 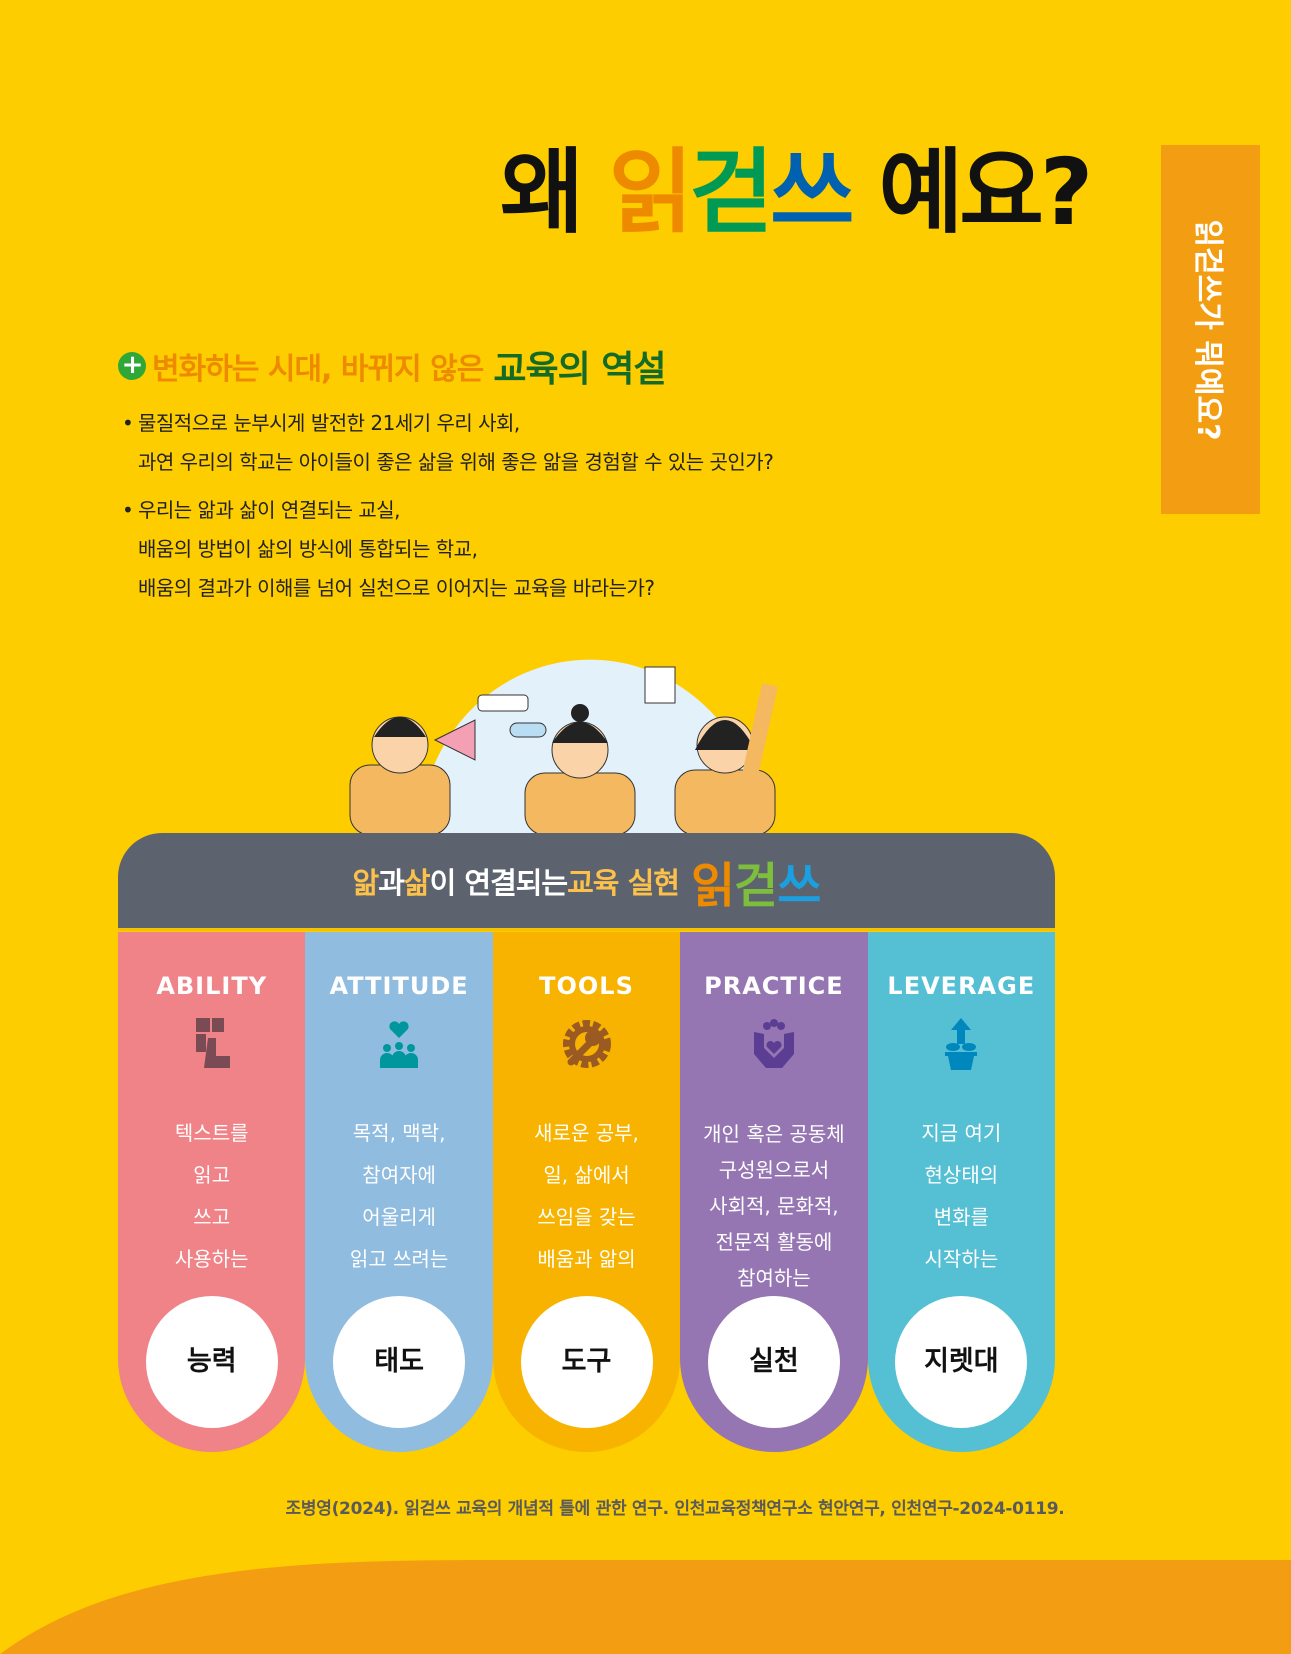 I want to click on bullet-line: 우리는 앎과 삶이 연결되는 교실,, so click(x=447, y=510).